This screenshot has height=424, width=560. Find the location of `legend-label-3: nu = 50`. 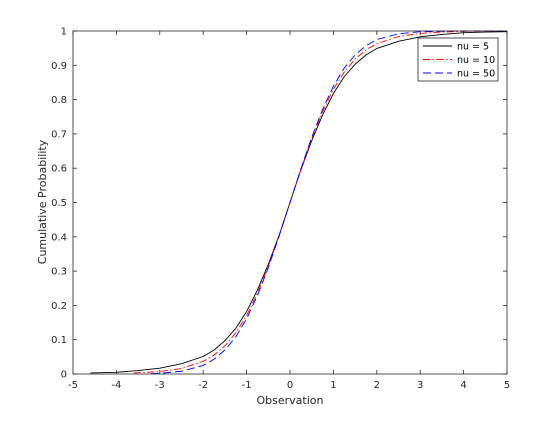

legend-label-3: nu = 50 is located at coordinates (476, 74).